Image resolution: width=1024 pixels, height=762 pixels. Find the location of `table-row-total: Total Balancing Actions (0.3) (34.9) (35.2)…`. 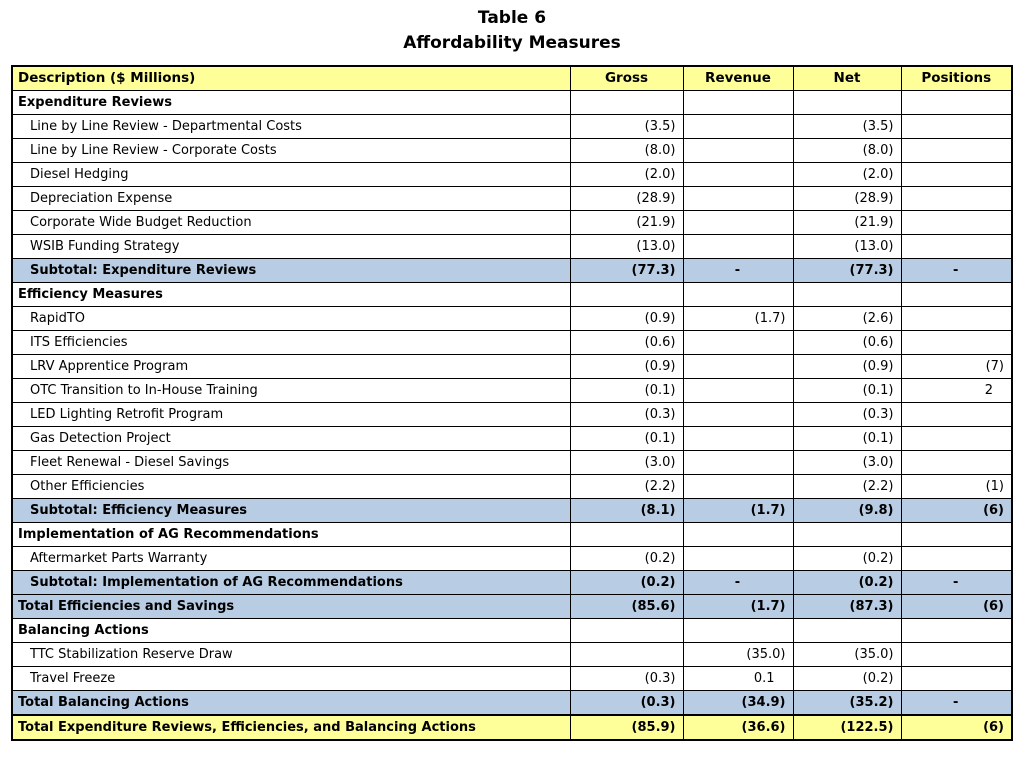

table-row-total: Total Balancing Actions (0.3) (34.9) (35.2)… is located at coordinates (512, 703).